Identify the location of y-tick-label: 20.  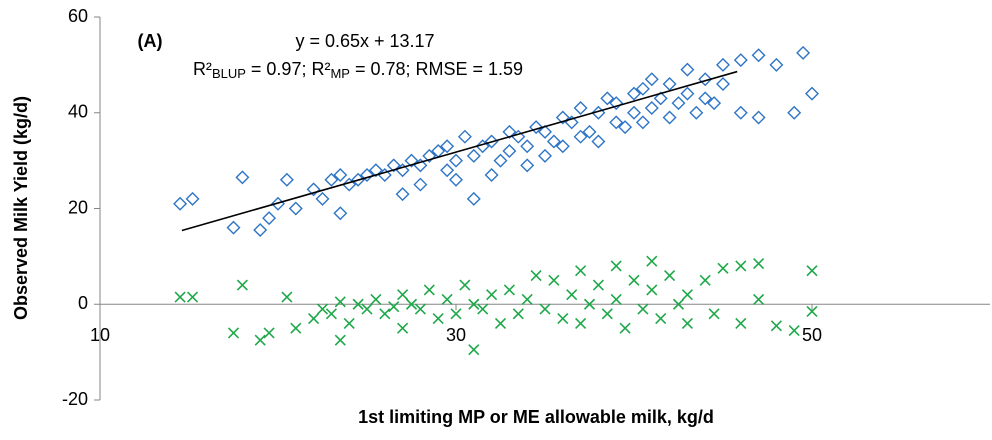
(78, 207).